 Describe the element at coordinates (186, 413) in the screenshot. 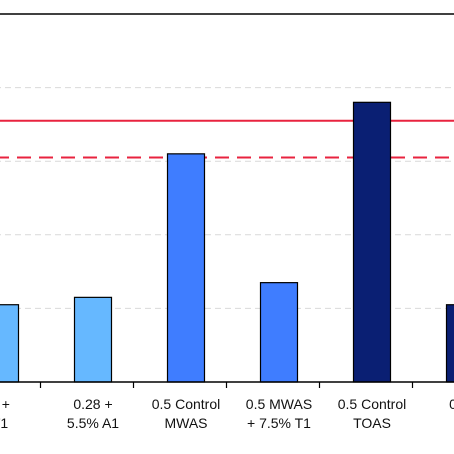

I see `category-label: 0.5 Control MWAS` at that location.